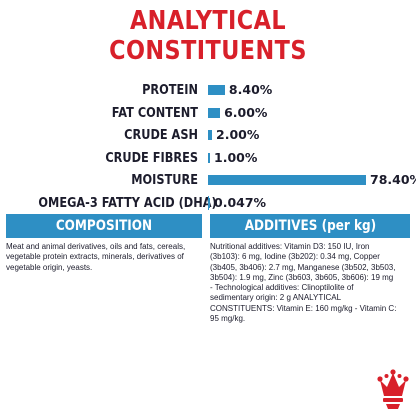 The height and width of the screenshot is (416, 416). I want to click on chart-row: CRUDE ASH 2.00%, so click(208, 135).